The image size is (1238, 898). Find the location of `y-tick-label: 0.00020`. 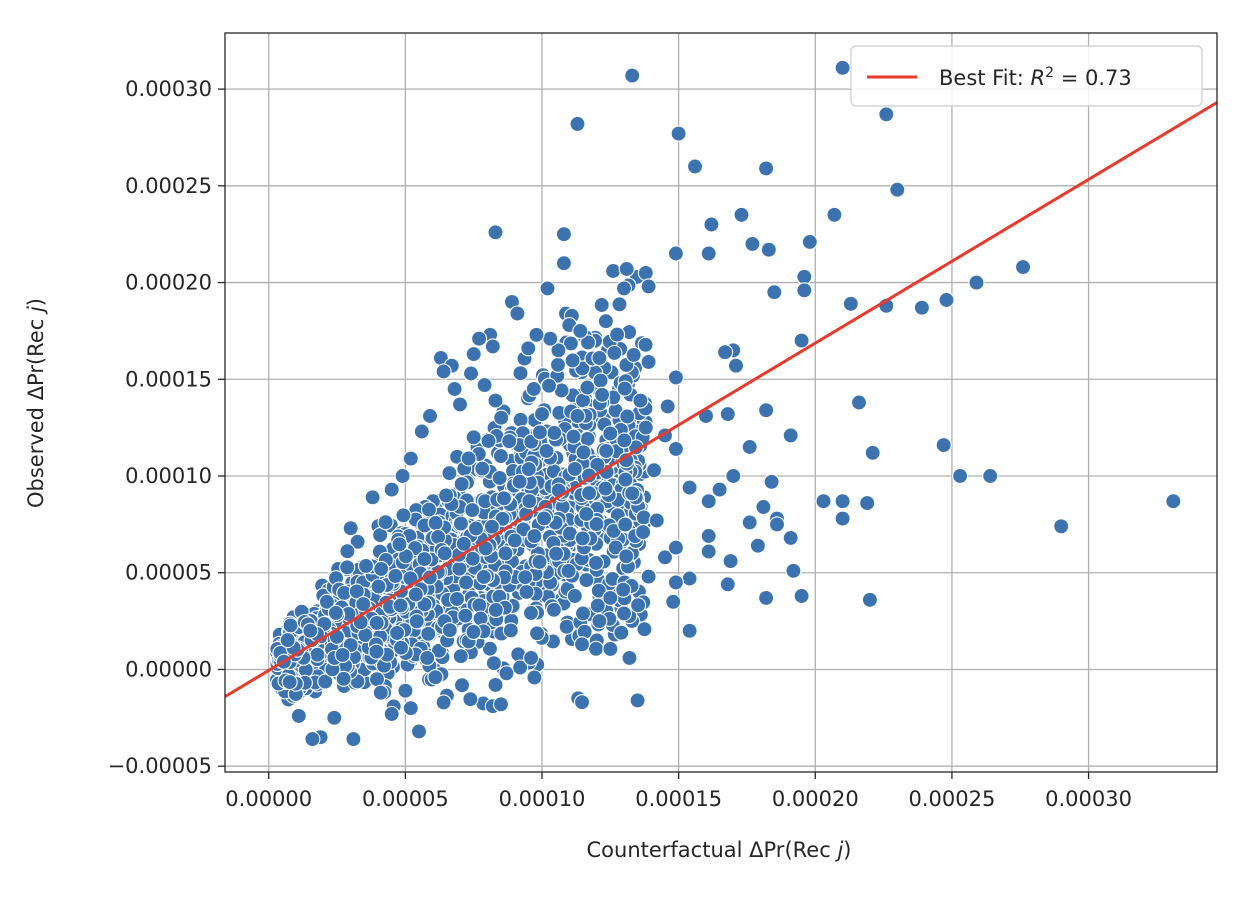

y-tick-label: 0.00020 is located at coordinates (168, 283).